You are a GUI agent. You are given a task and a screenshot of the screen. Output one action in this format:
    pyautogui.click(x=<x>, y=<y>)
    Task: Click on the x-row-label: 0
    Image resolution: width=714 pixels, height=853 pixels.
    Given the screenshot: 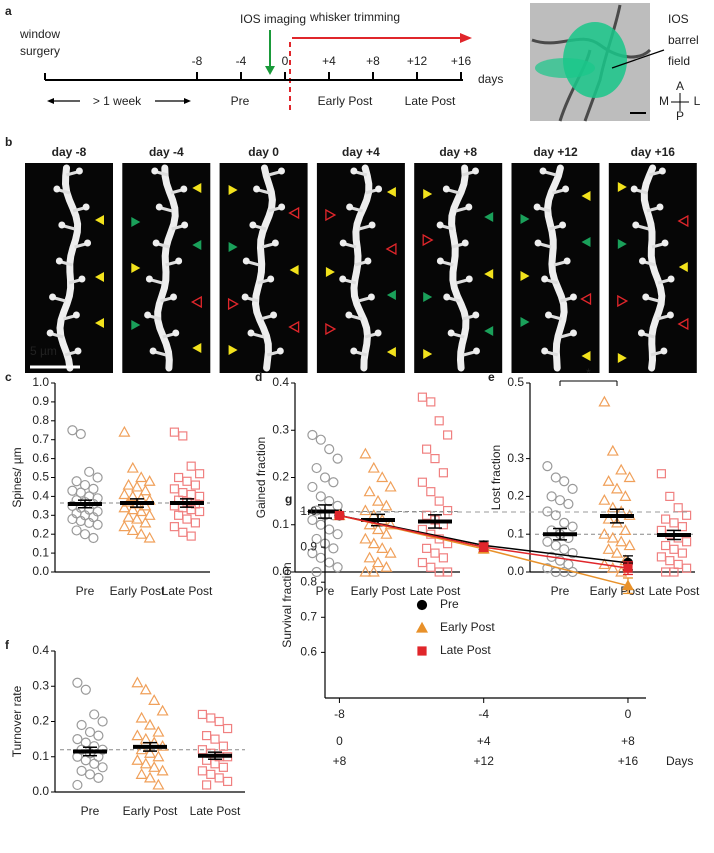 What is the action you would take?
    pyautogui.click(x=339, y=741)
    